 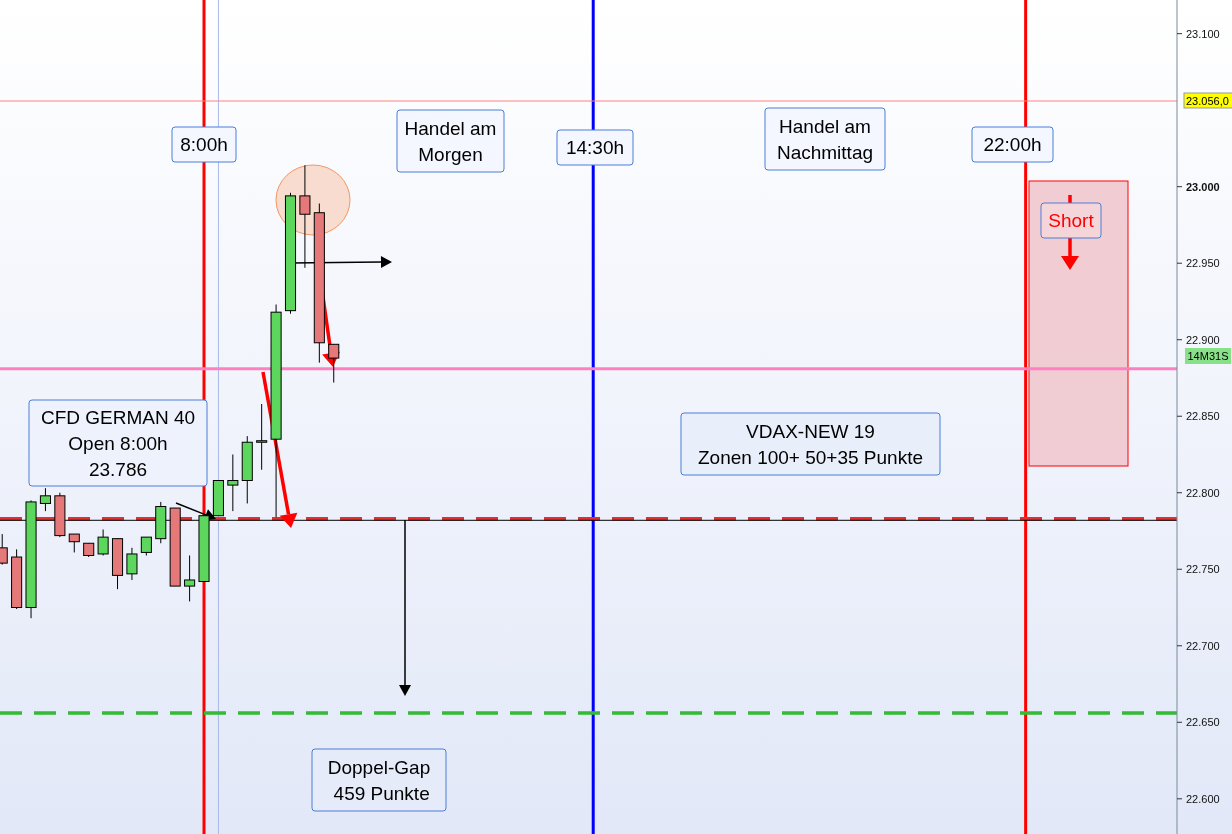 I want to click on y-tick-label: 22.900, so click(x=1203, y=339).